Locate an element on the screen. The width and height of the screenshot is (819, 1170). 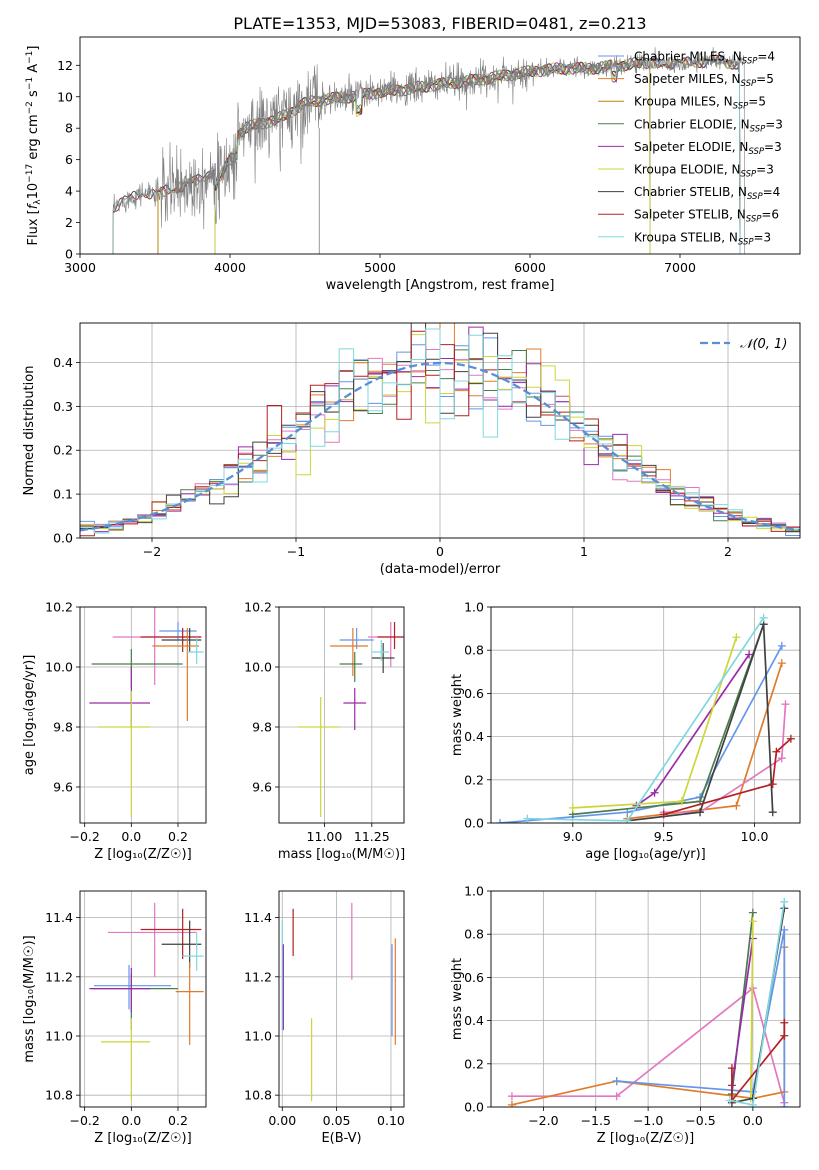
axes-border is located at coordinates (143, 999).